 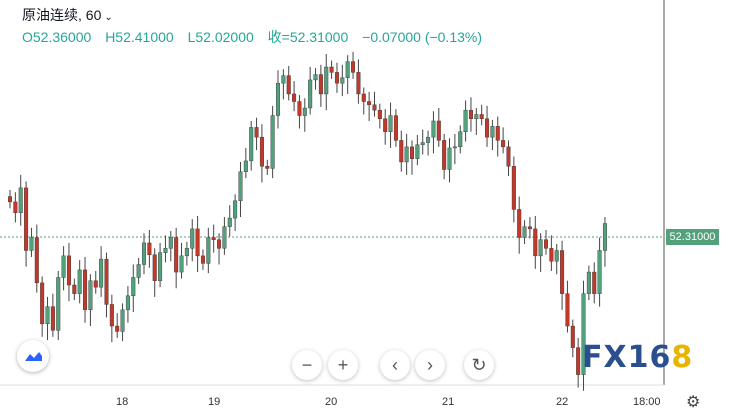 I want to click on tradingview-logo-button, so click(x=33, y=356).